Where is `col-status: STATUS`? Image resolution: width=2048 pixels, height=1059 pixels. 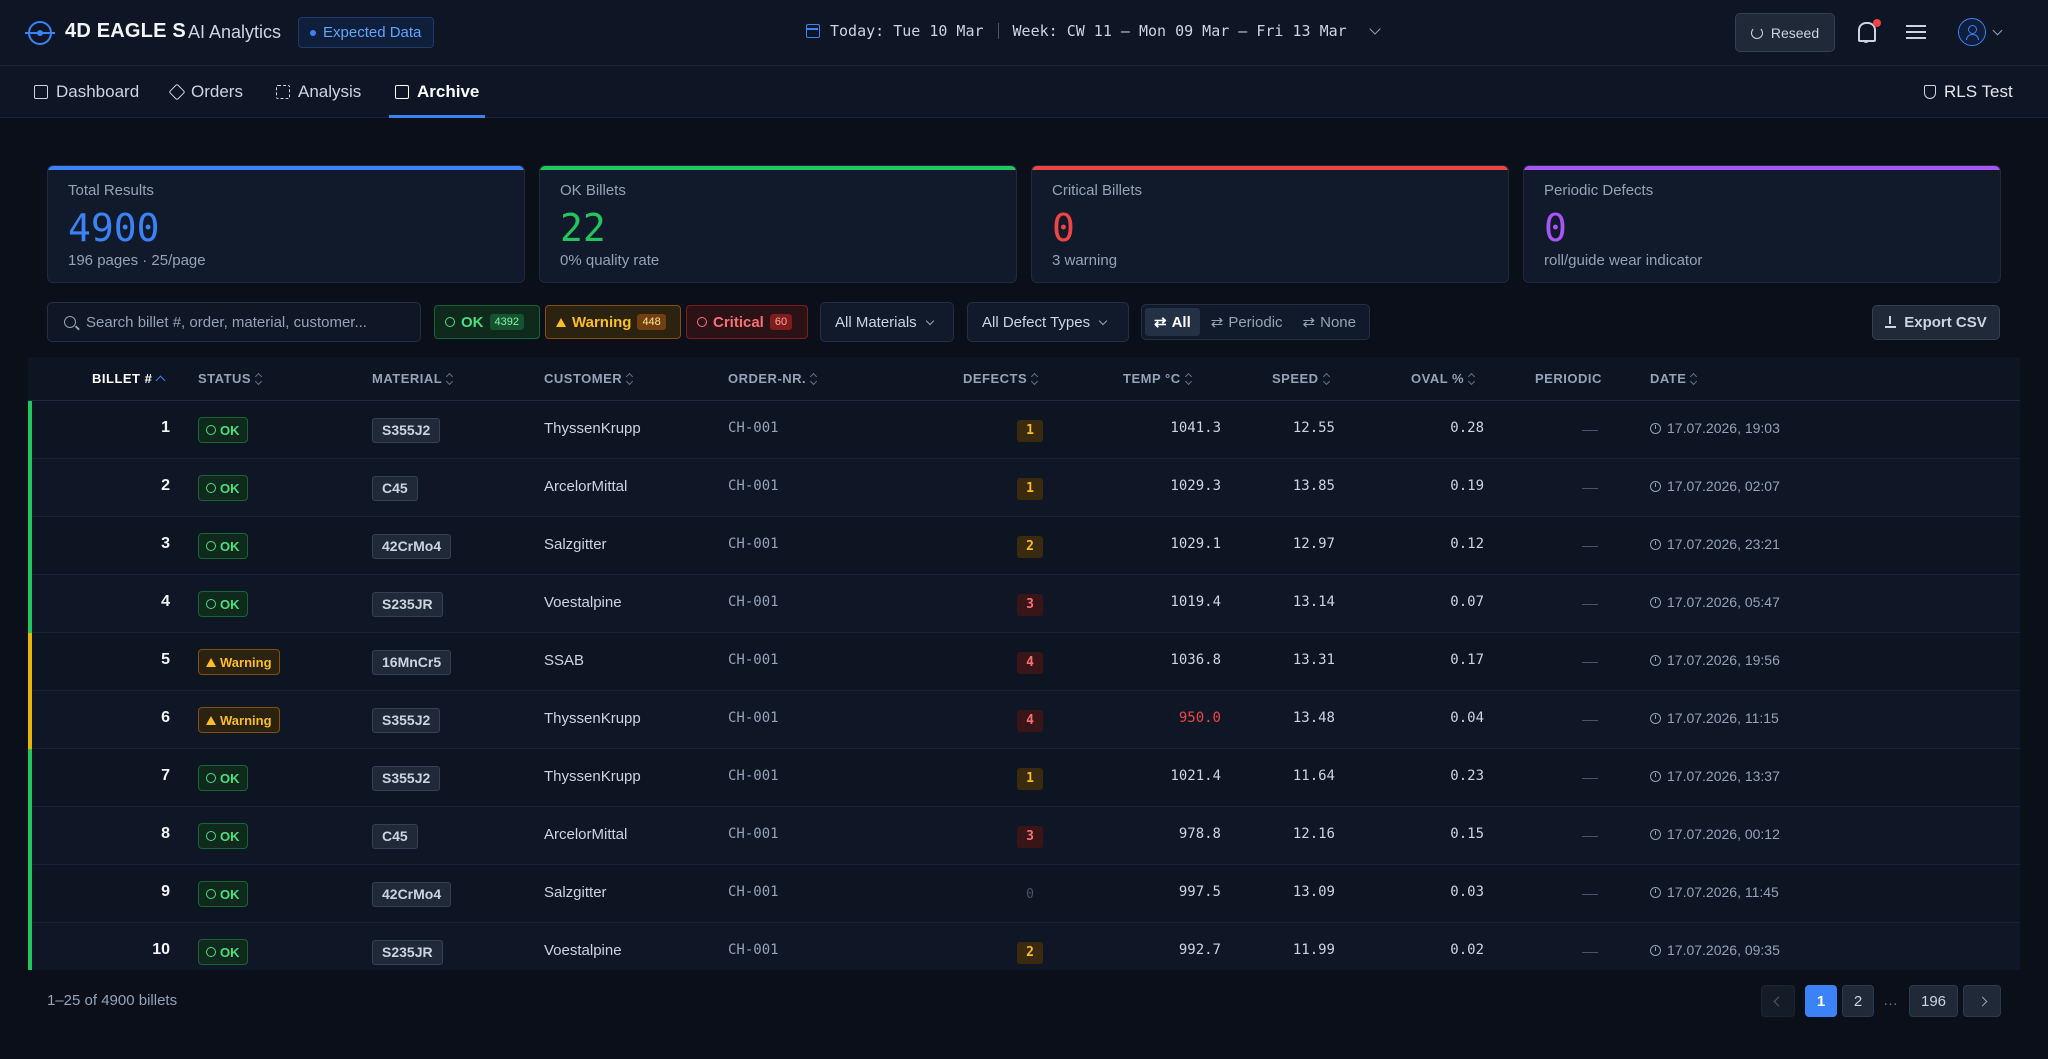
col-status: STATUS is located at coordinates (230, 378).